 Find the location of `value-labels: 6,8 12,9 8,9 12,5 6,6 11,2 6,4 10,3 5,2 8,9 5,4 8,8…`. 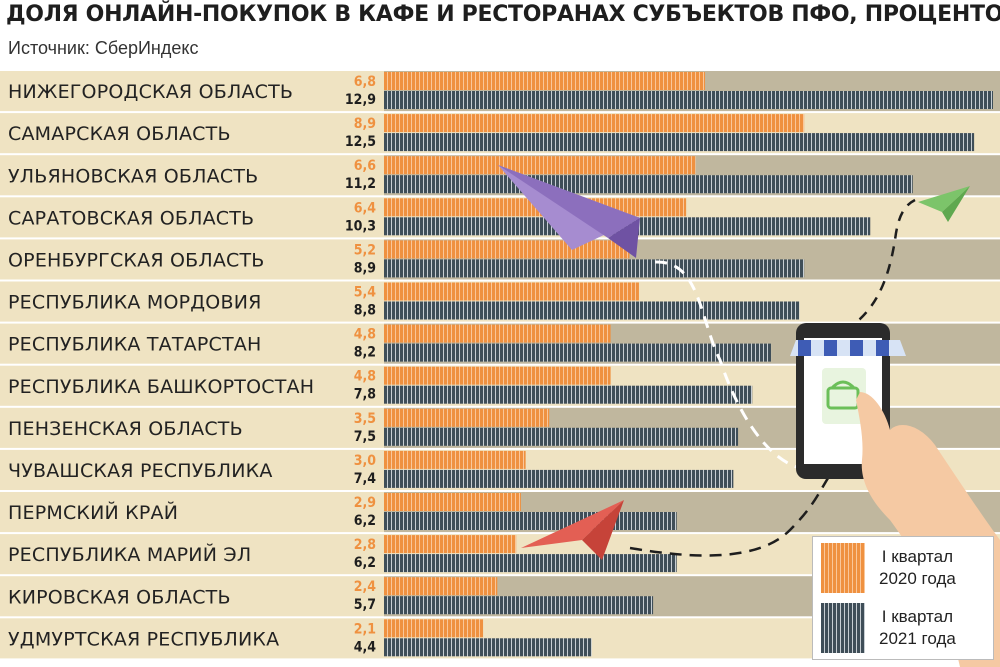

value-labels: 6,8 12,9 8,9 12,5 6,6 11,2 6,4 10,3 5,2 8,9 5,4 8,8… is located at coordinates (360, 364).